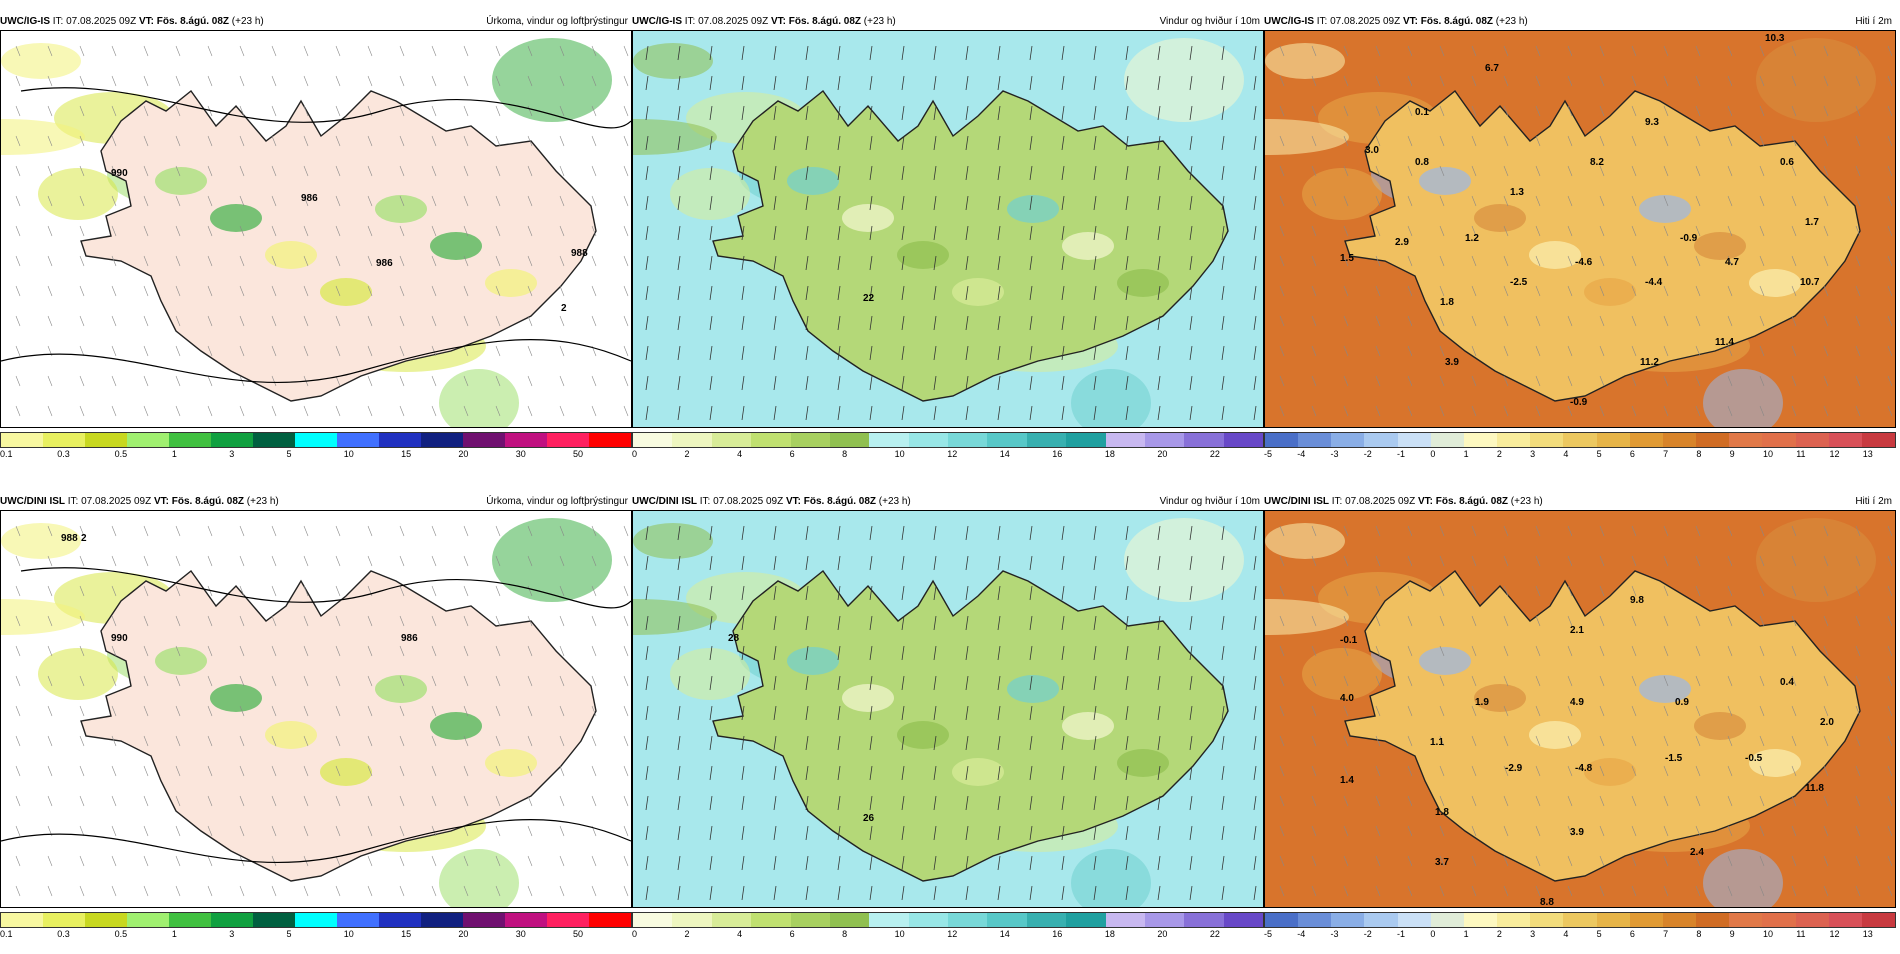 This screenshot has height=954, width=1900. I want to click on color-bar-tick: 4, so click(740, 934).